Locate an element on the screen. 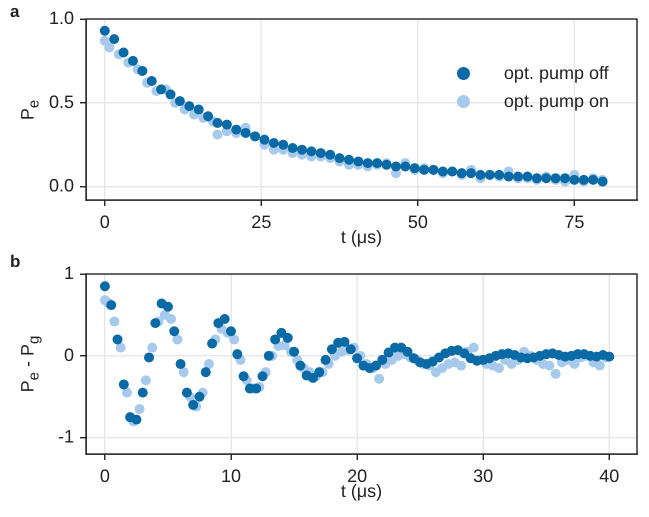 Image resolution: width=649 pixels, height=517 pixels. text: b is located at coordinates (15, 262).